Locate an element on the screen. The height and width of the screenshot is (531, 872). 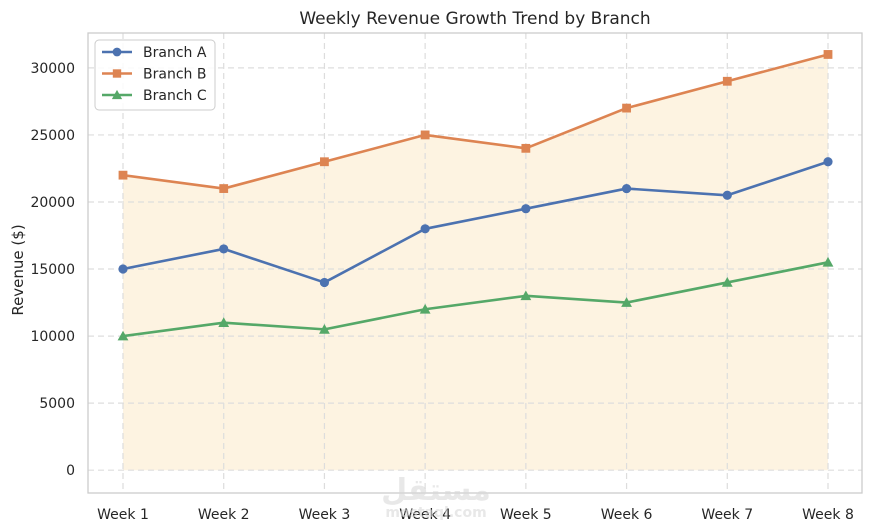
x-tick-label-week-3: Week 3 is located at coordinates (325, 515).